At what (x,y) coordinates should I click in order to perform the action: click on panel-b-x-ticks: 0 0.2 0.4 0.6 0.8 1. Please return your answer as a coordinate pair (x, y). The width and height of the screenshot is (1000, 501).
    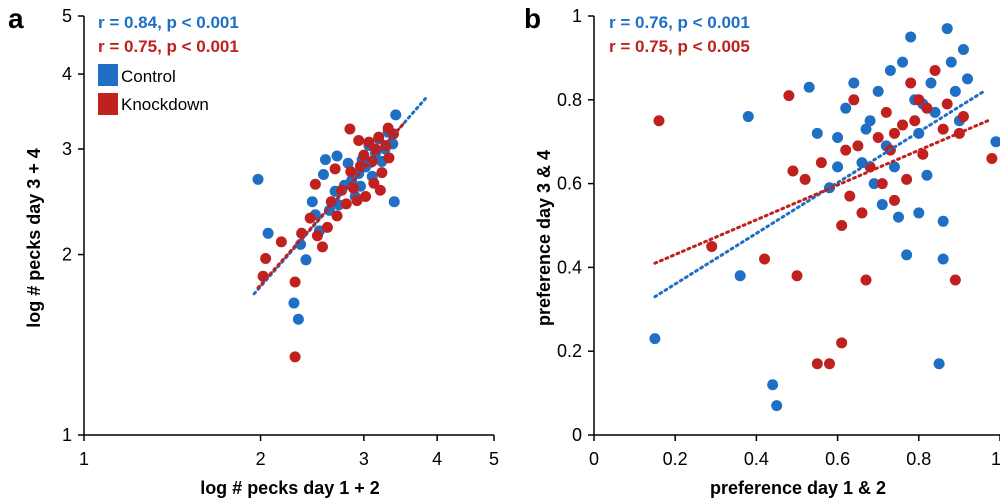
    Looking at the image, I should click on (794, 452).